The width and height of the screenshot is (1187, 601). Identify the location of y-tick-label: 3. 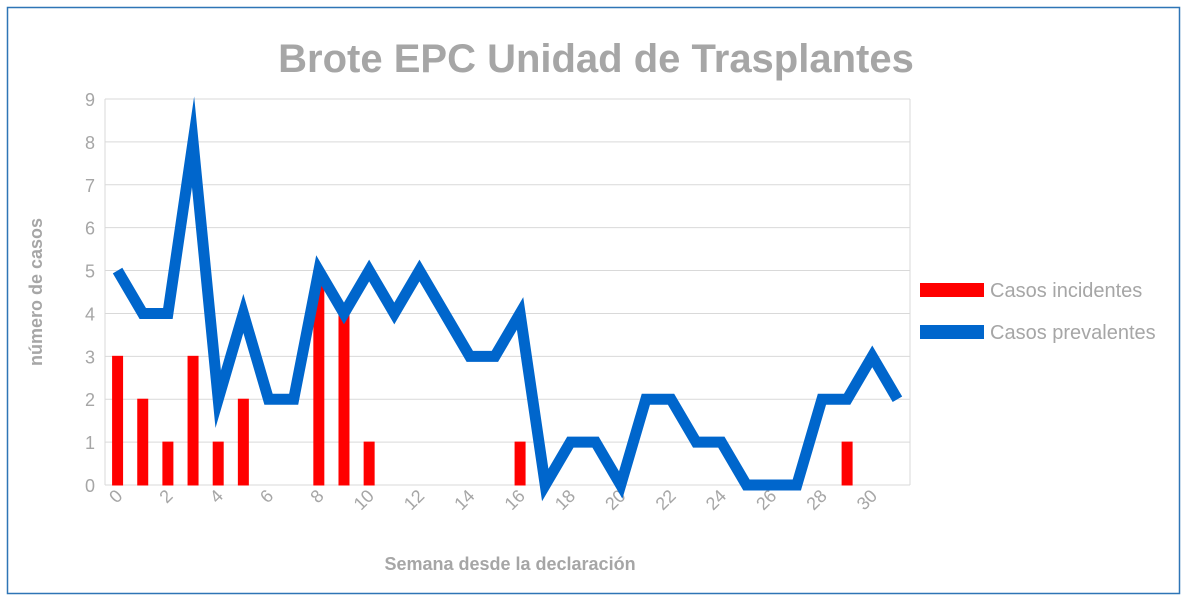
(90, 357).